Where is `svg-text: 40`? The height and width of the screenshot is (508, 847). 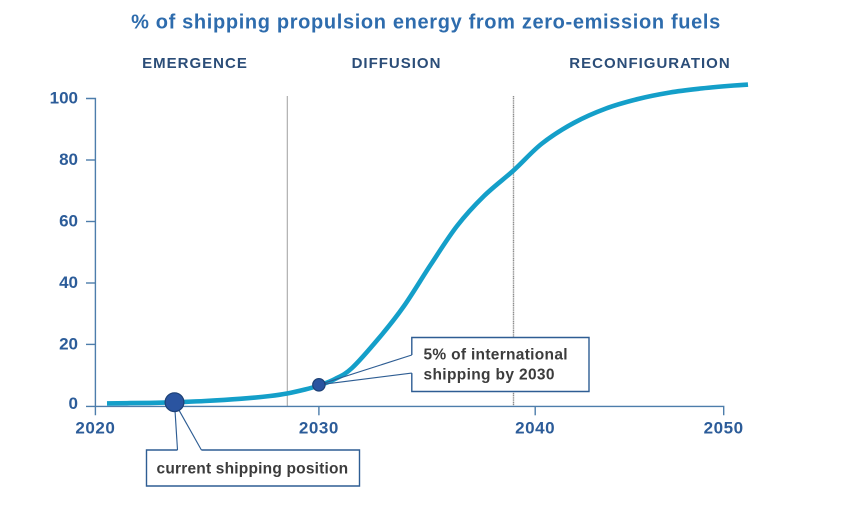
svg-text: 40 is located at coordinates (68, 282).